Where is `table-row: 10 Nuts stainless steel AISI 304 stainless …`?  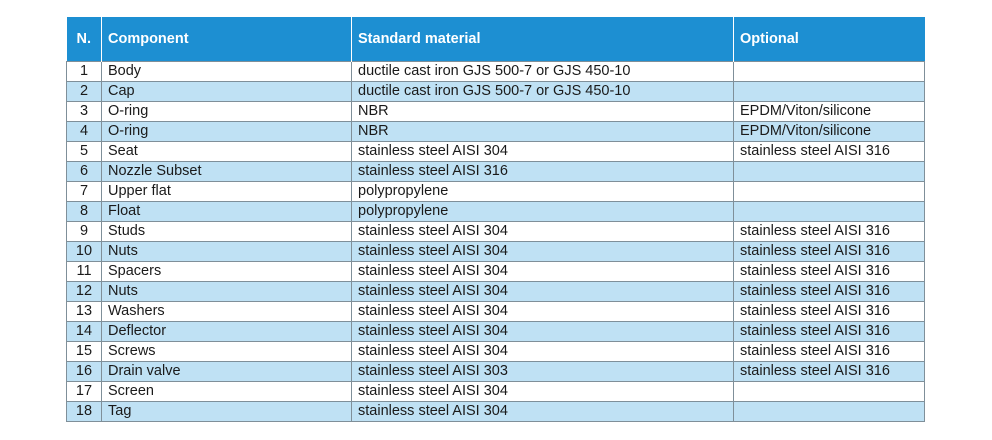
table-row: 10 Nuts stainless steel AISI 304 stainless … is located at coordinates (495, 251).